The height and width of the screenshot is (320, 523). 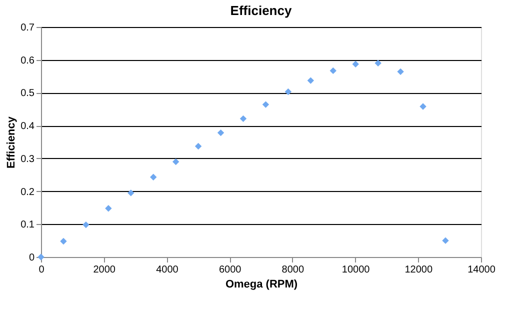 What do you see at coordinates (418, 270) in the screenshot?
I see `x-tick-label: 12000` at bounding box center [418, 270].